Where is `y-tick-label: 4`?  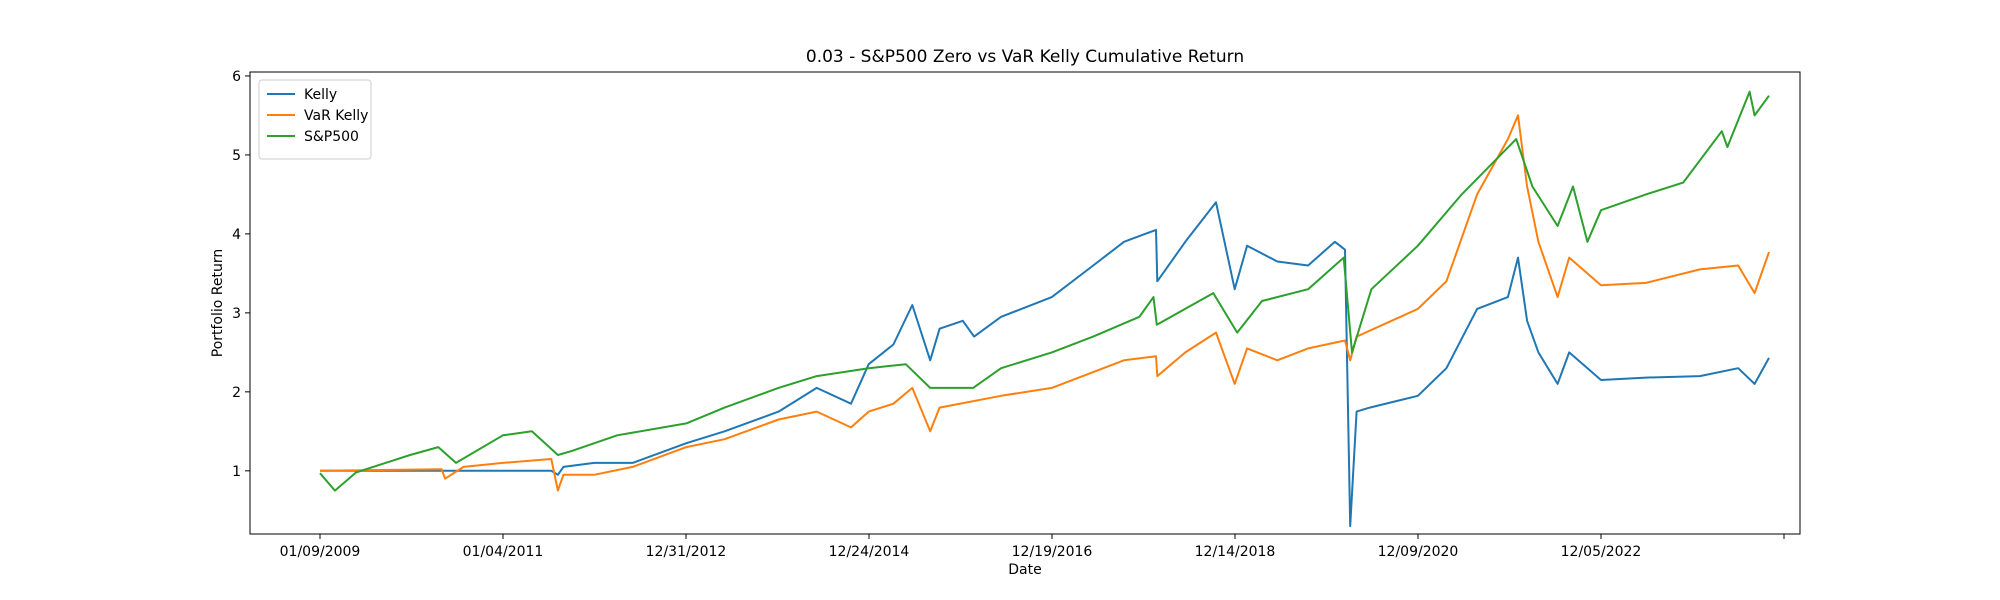 y-tick-label: 4 is located at coordinates (236, 235).